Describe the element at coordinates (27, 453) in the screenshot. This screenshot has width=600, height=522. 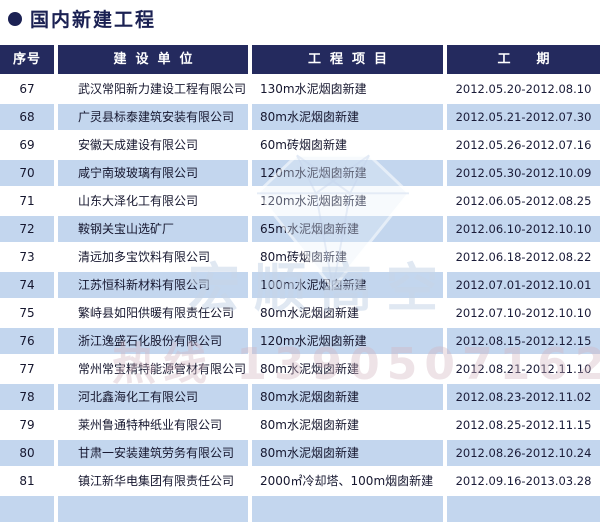
I see `row-number: 80` at that location.